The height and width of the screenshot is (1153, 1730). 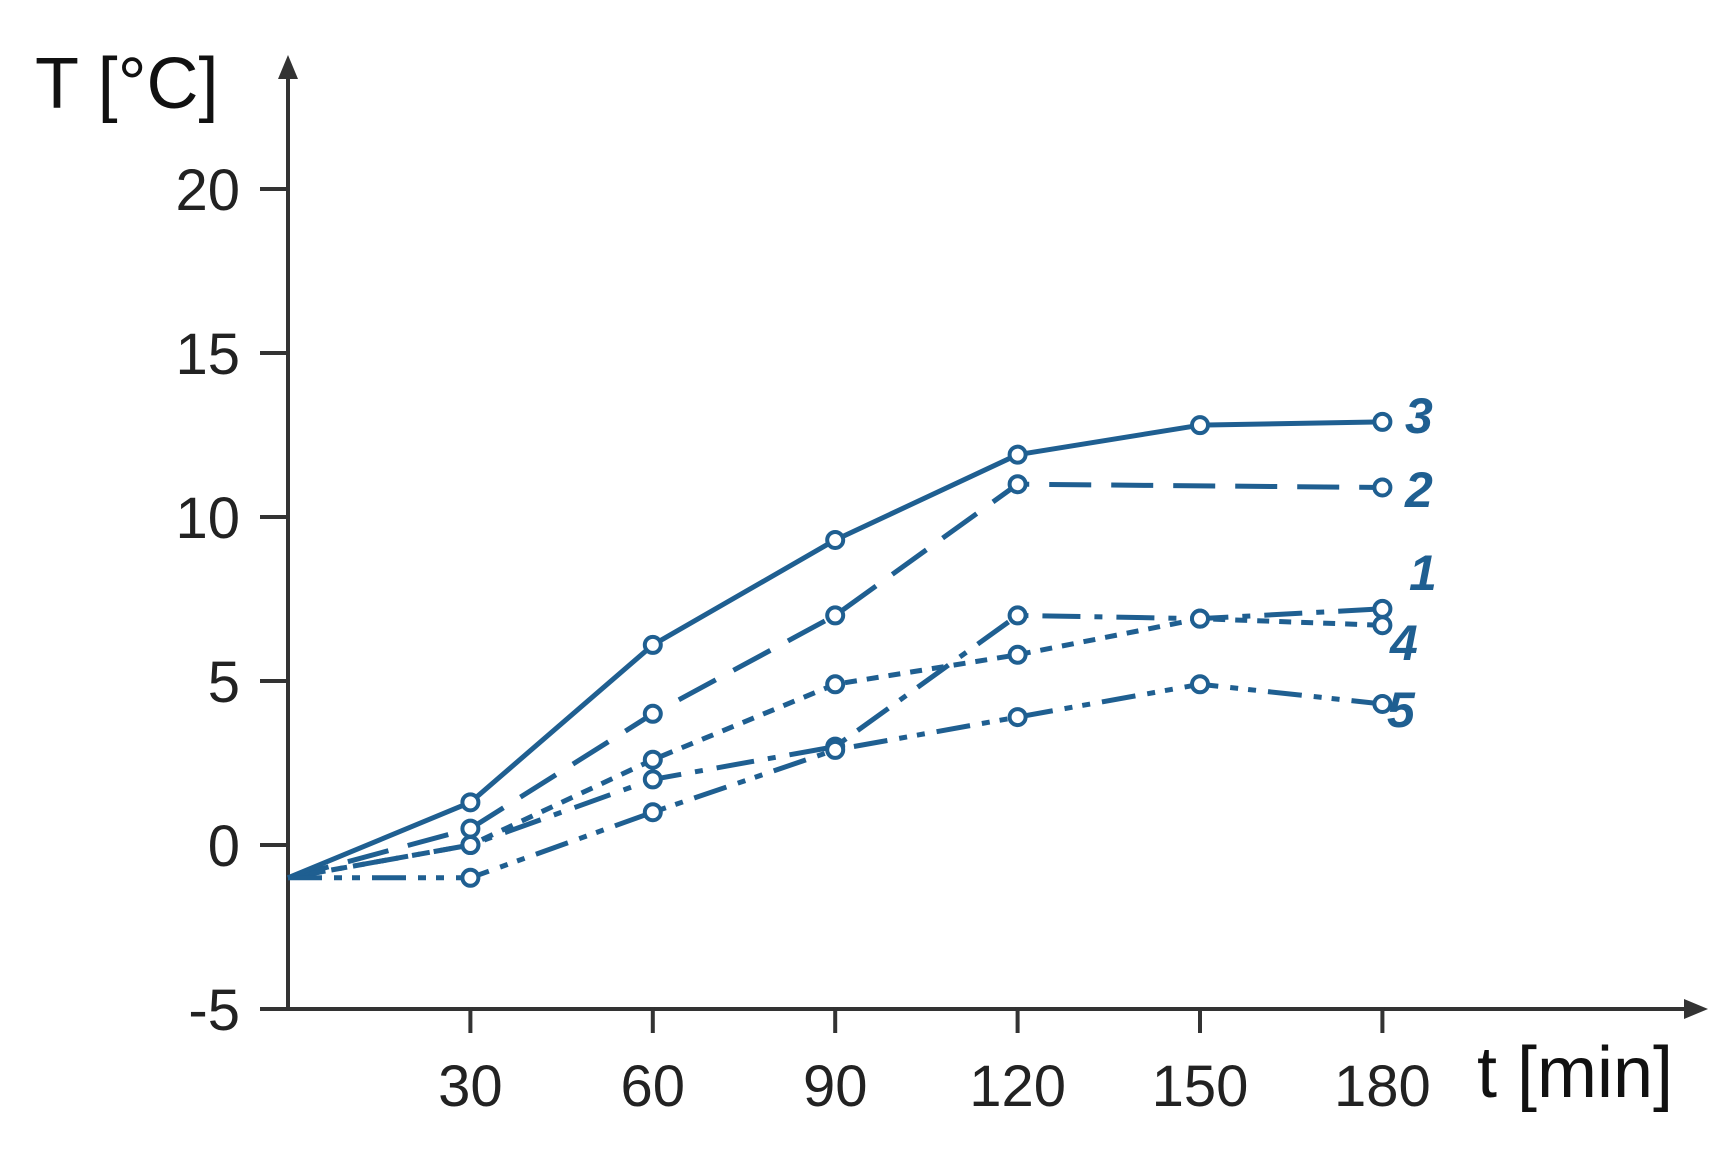 What do you see at coordinates (1403, 643) in the screenshot?
I see `series-label-4: 4` at bounding box center [1403, 643].